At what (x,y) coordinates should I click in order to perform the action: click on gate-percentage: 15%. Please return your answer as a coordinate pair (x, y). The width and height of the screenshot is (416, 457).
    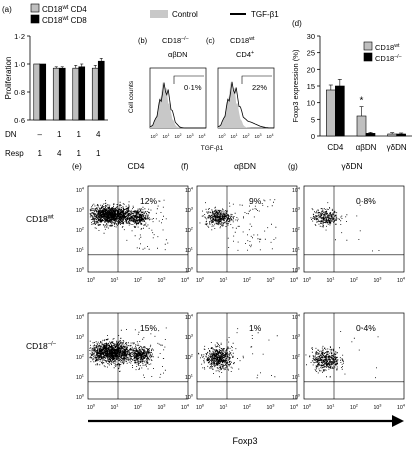
    Looking at the image, I should click on (148, 328).